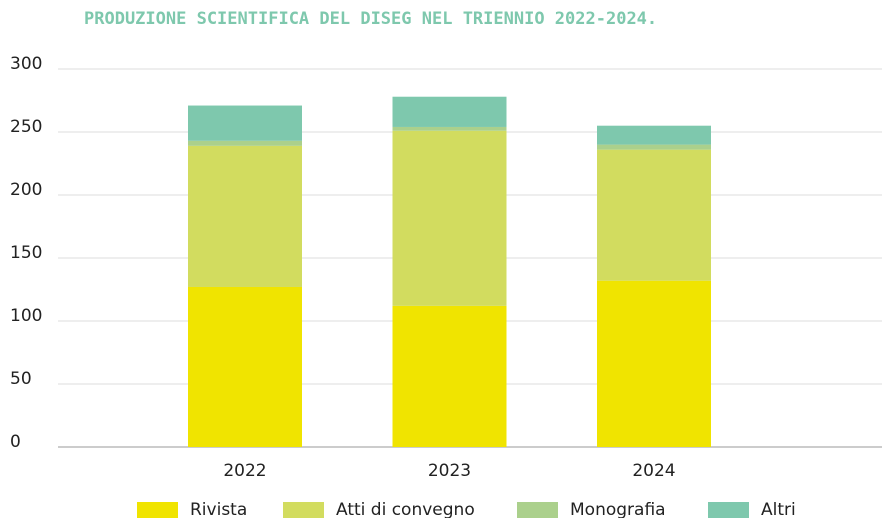 The height and width of the screenshot is (518, 882). What do you see at coordinates (449, 471) in the screenshot?
I see `x-tick-label: 2023` at bounding box center [449, 471].